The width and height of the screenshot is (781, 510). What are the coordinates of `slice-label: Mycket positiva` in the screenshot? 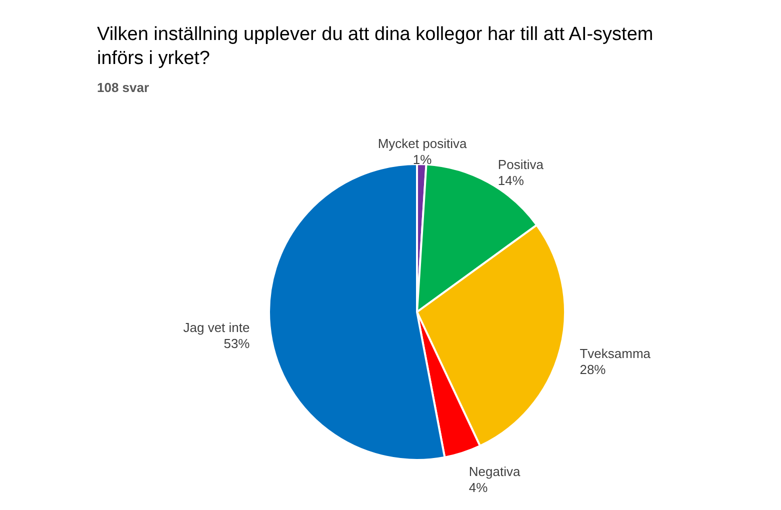 It's located at (423, 144).